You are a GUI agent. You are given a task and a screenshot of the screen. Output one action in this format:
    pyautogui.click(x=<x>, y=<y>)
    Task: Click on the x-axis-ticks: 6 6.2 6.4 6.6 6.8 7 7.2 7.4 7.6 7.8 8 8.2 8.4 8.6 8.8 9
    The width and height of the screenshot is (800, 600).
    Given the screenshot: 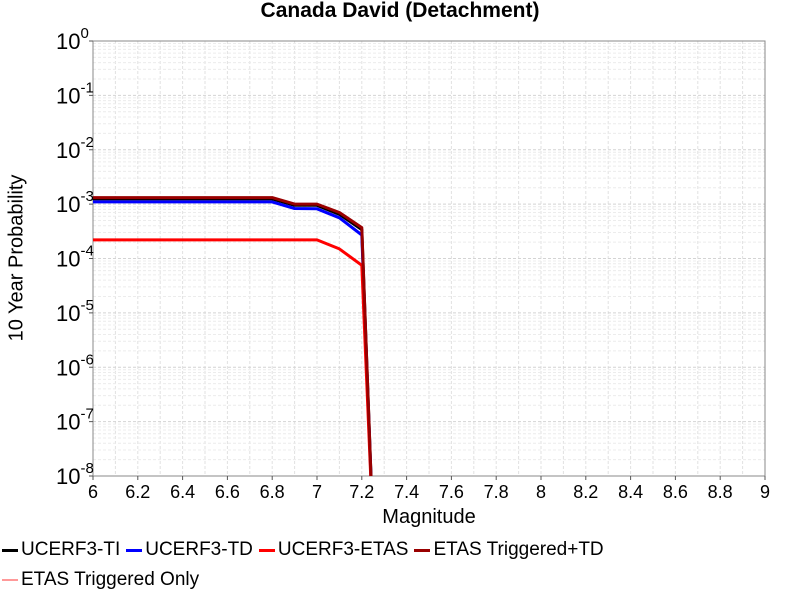 What is the action you would take?
    pyautogui.click(x=429, y=489)
    